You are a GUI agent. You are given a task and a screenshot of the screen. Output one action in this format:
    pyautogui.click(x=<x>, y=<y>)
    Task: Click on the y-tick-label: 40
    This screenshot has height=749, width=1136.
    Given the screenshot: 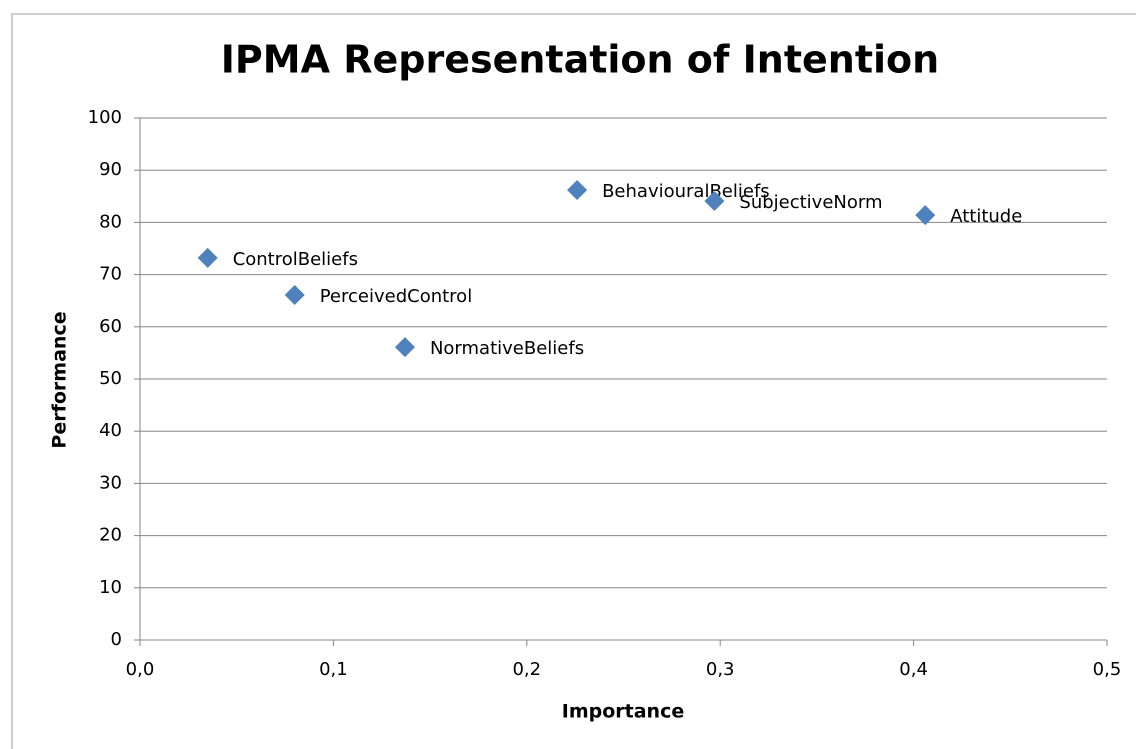 What is the action you would take?
    pyautogui.click(x=110, y=430)
    